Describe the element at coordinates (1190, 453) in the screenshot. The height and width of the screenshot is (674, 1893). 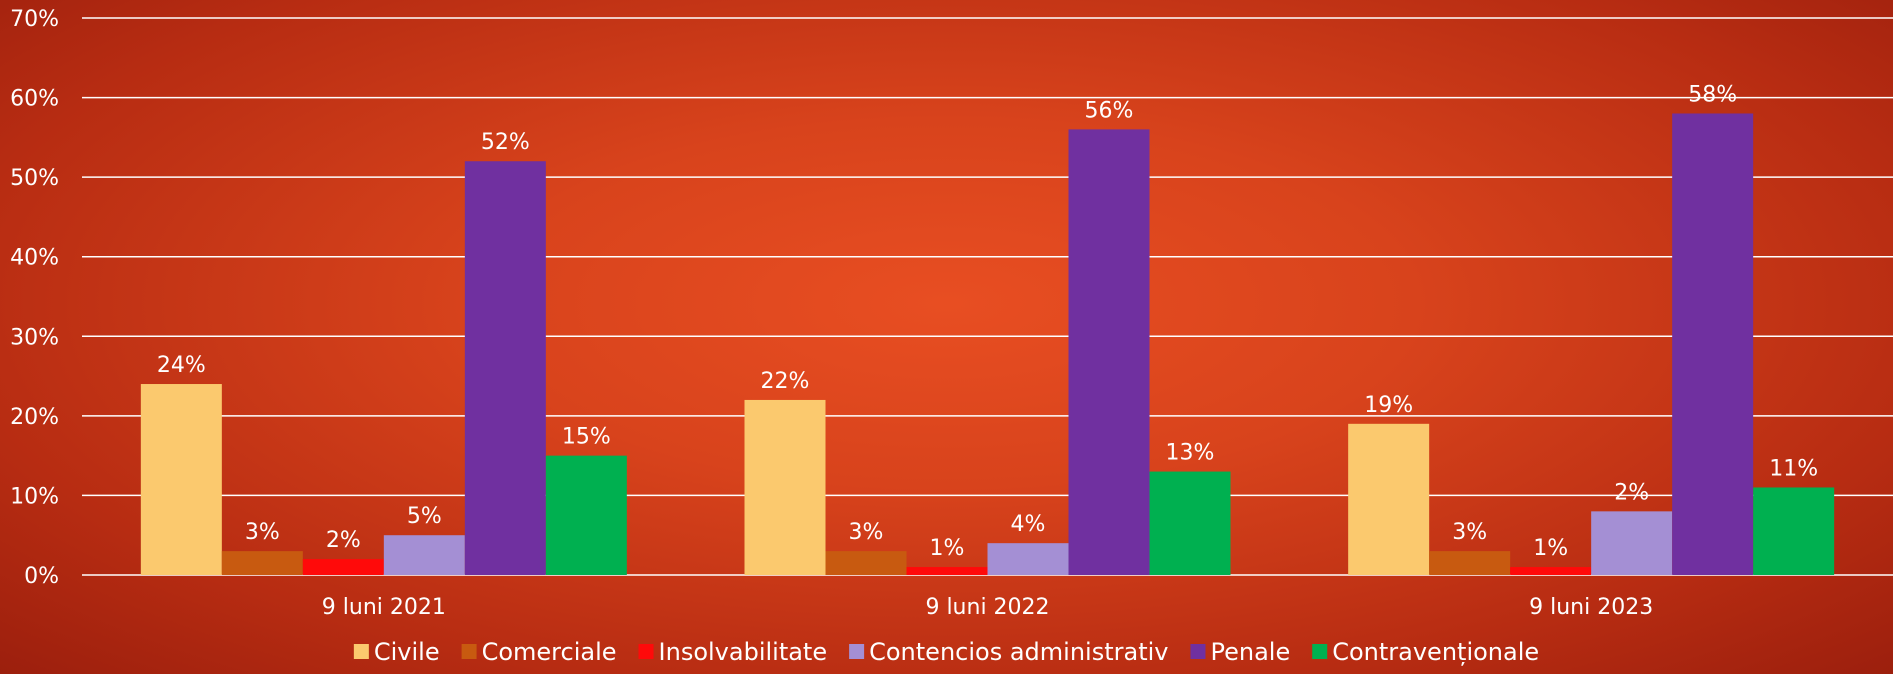
I see `data-label: 13%` at that location.